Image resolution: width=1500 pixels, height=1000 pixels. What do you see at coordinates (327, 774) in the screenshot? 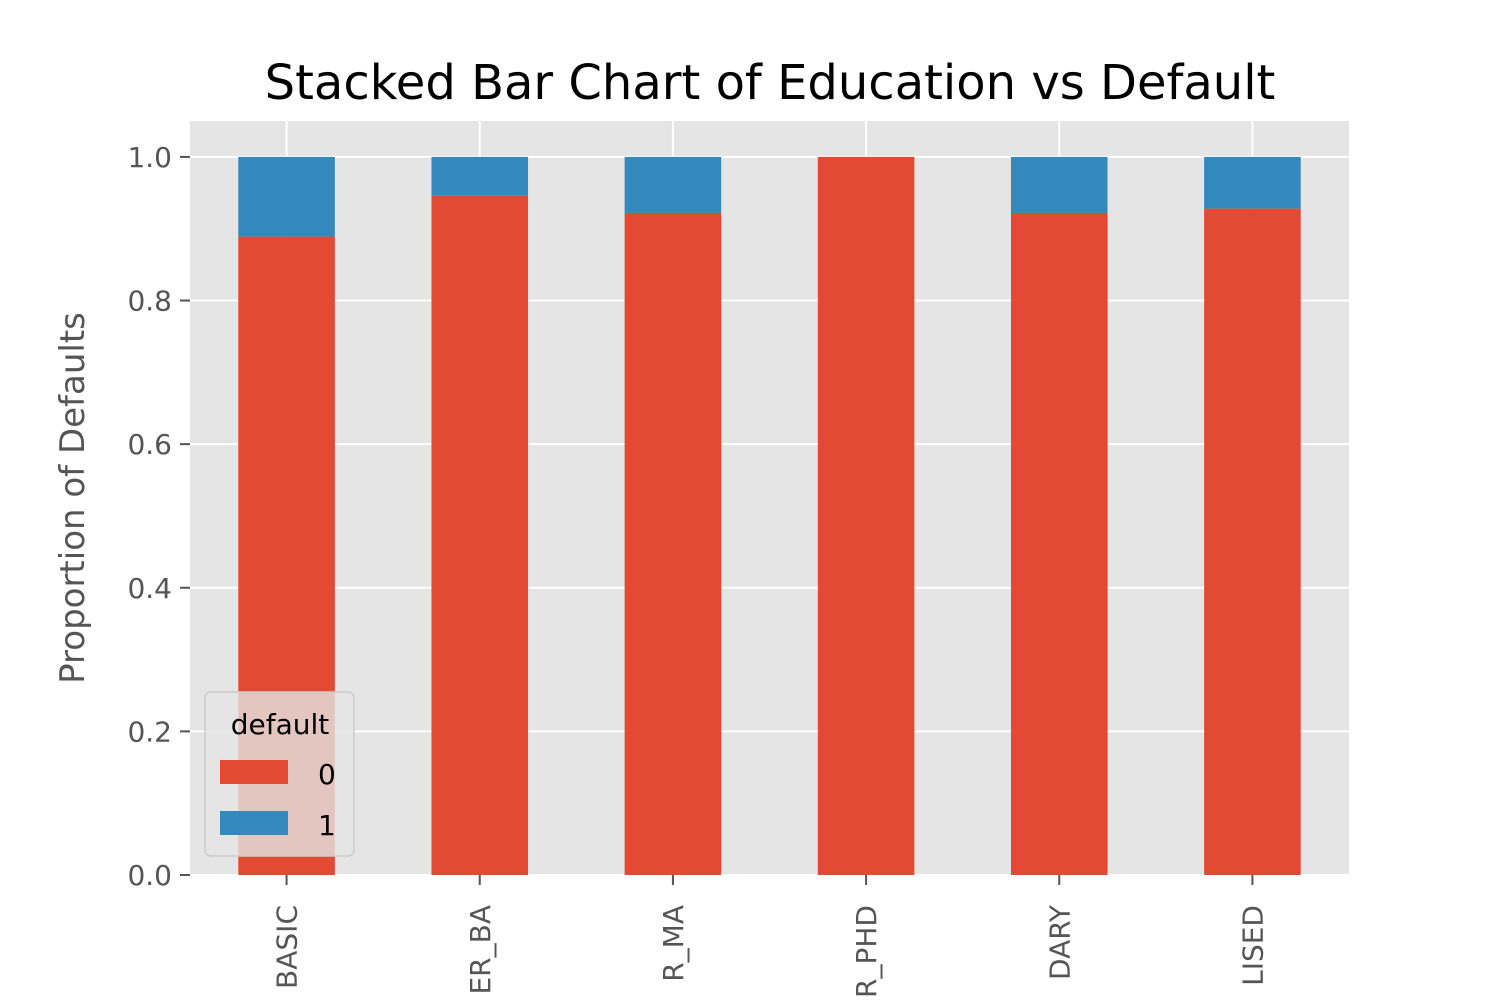
I see `legend-label-0: 0` at bounding box center [327, 774].